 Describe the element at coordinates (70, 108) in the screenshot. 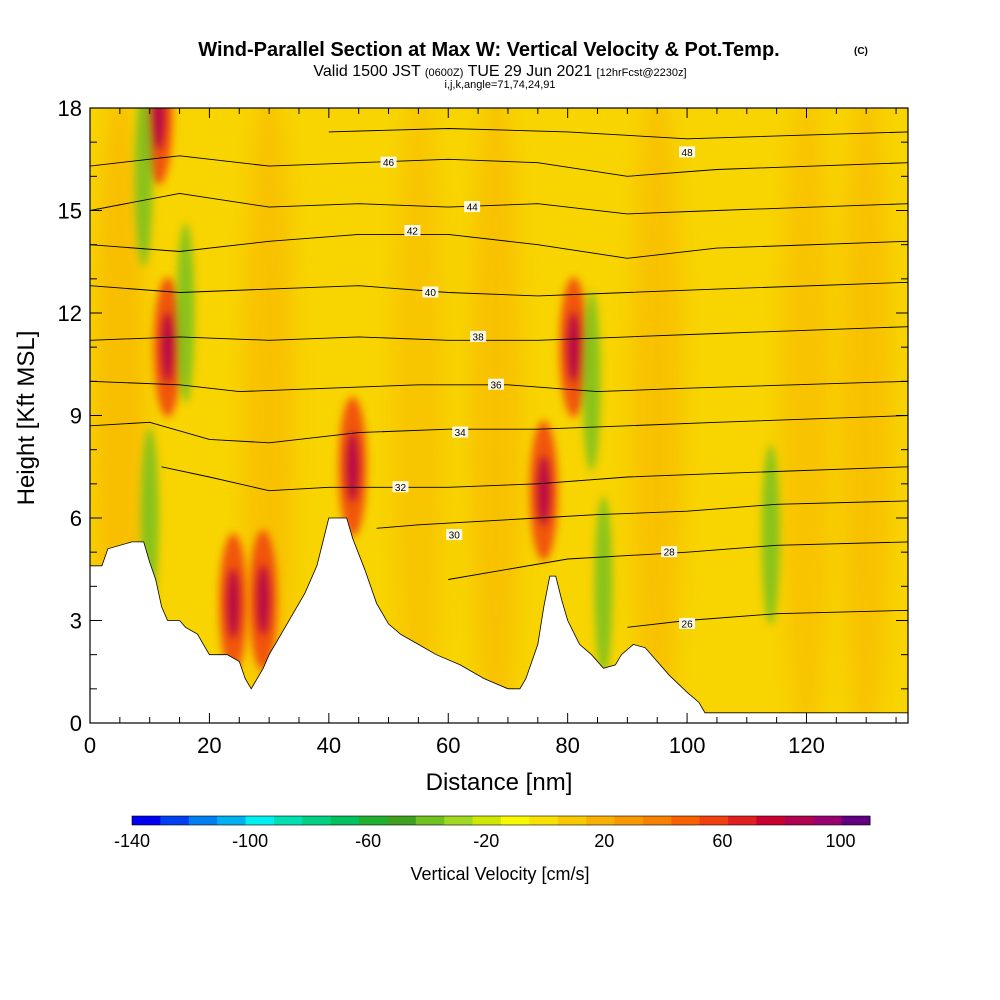

I see `y-tick-label: 18` at that location.